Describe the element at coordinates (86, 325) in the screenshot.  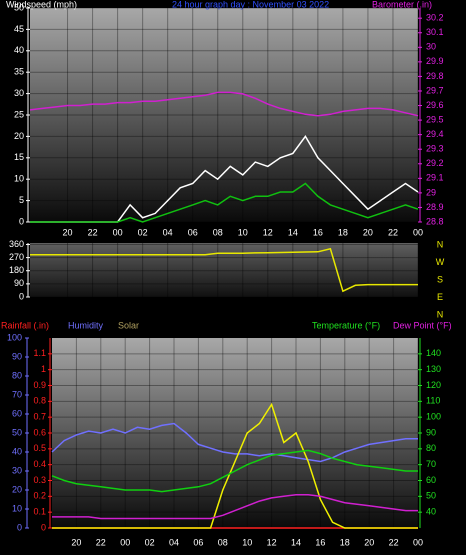
I see `humidity-label: Humidity` at that location.